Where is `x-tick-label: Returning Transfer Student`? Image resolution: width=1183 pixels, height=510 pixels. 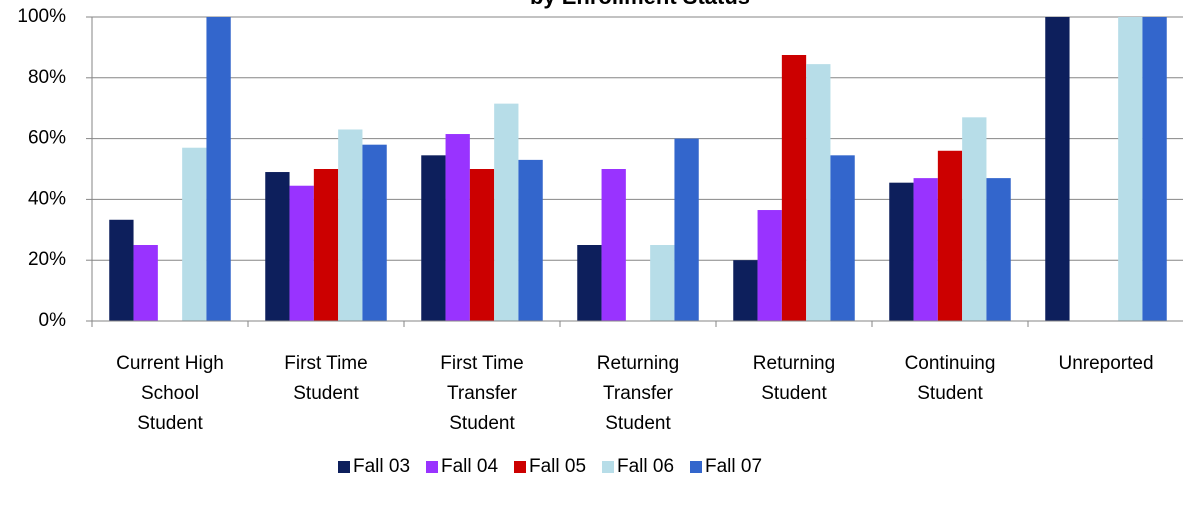
x-tick-label: Returning Transfer Student is located at coordinates (638, 393).